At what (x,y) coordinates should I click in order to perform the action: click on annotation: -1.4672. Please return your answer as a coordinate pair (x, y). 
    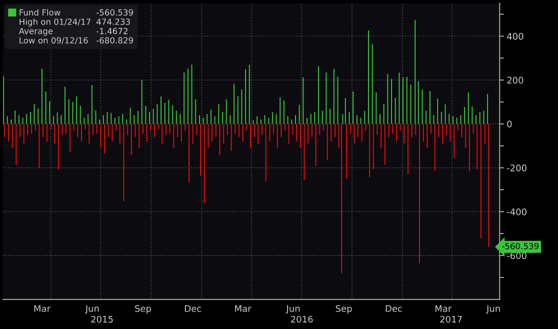
    Looking at the image, I should click on (112, 31).